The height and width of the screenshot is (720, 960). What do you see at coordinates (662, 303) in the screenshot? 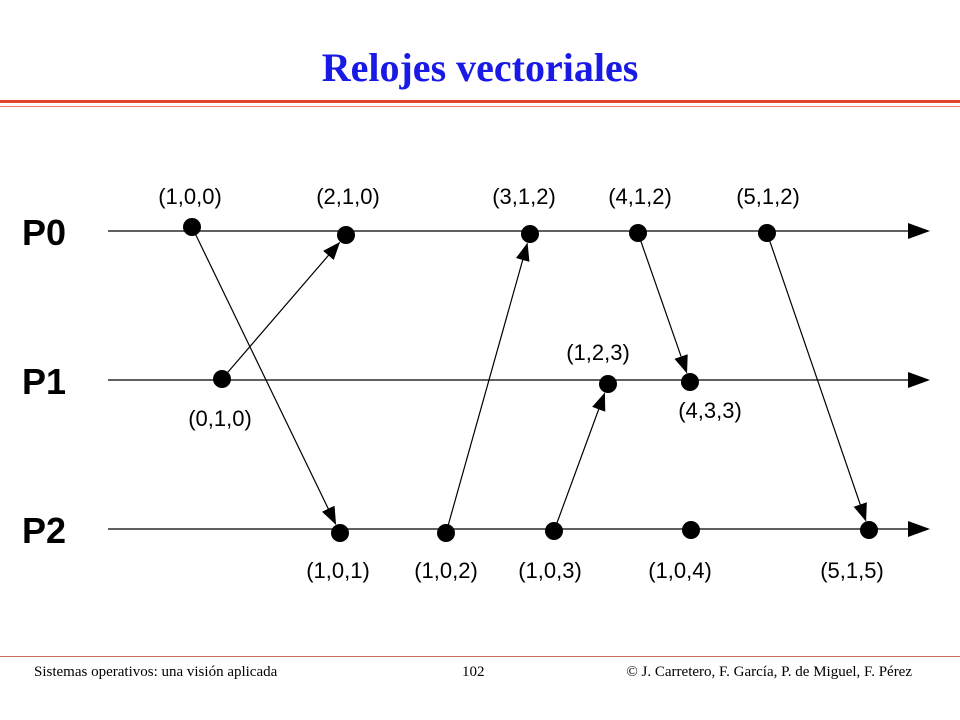
I see `message-arrow-e03-to-e12` at bounding box center [662, 303].